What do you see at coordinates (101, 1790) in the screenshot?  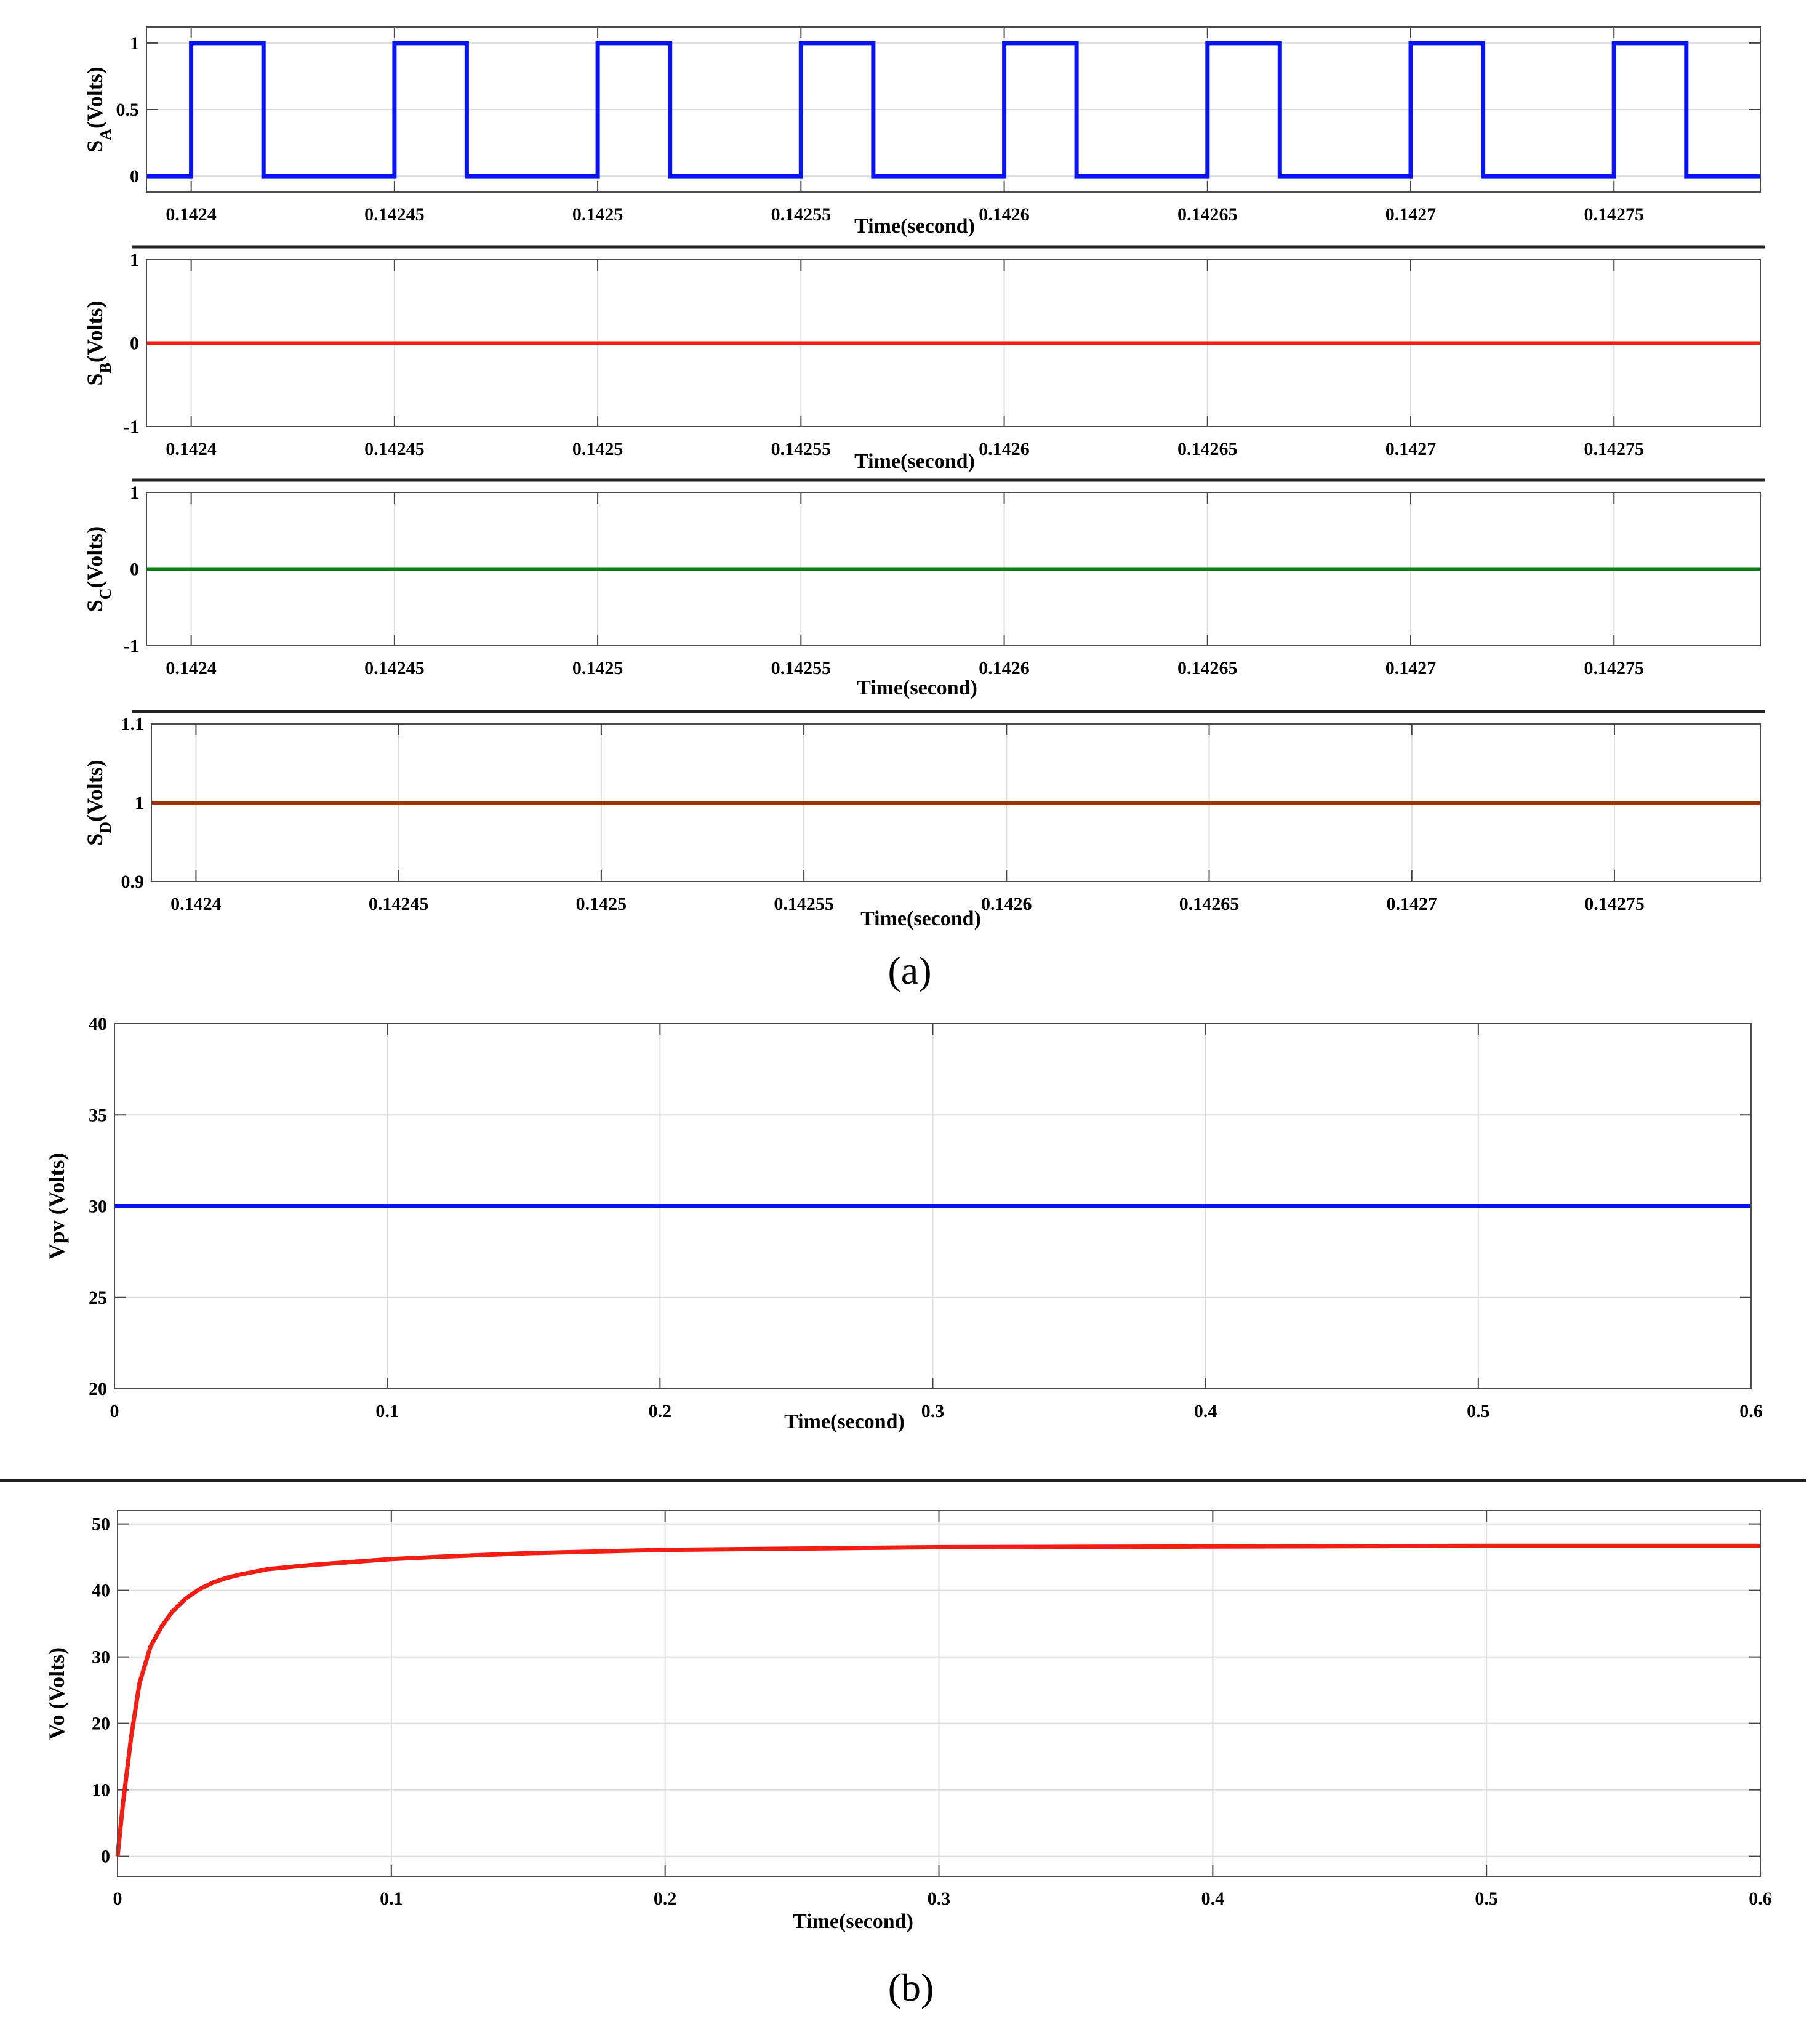 I see `y-tick-label: 10` at bounding box center [101, 1790].